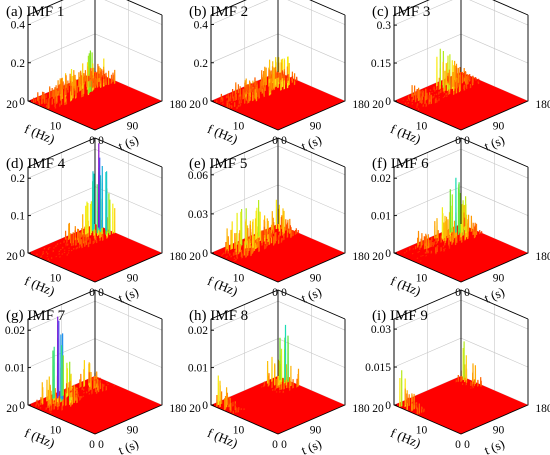  I want to click on axis-box-top, so click(95, 8).